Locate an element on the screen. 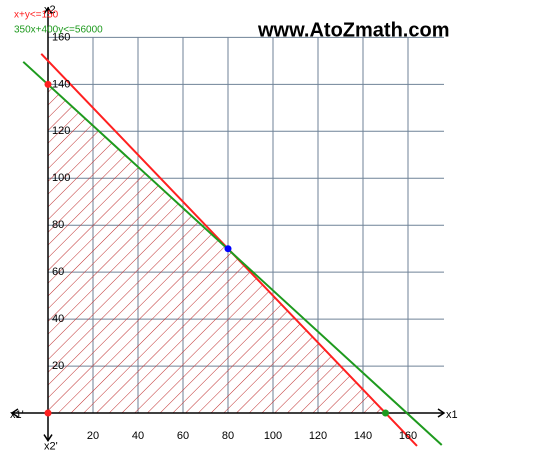 The image size is (549, 468). legend-label: x+y<=150 is located at coordinates (36, 15).